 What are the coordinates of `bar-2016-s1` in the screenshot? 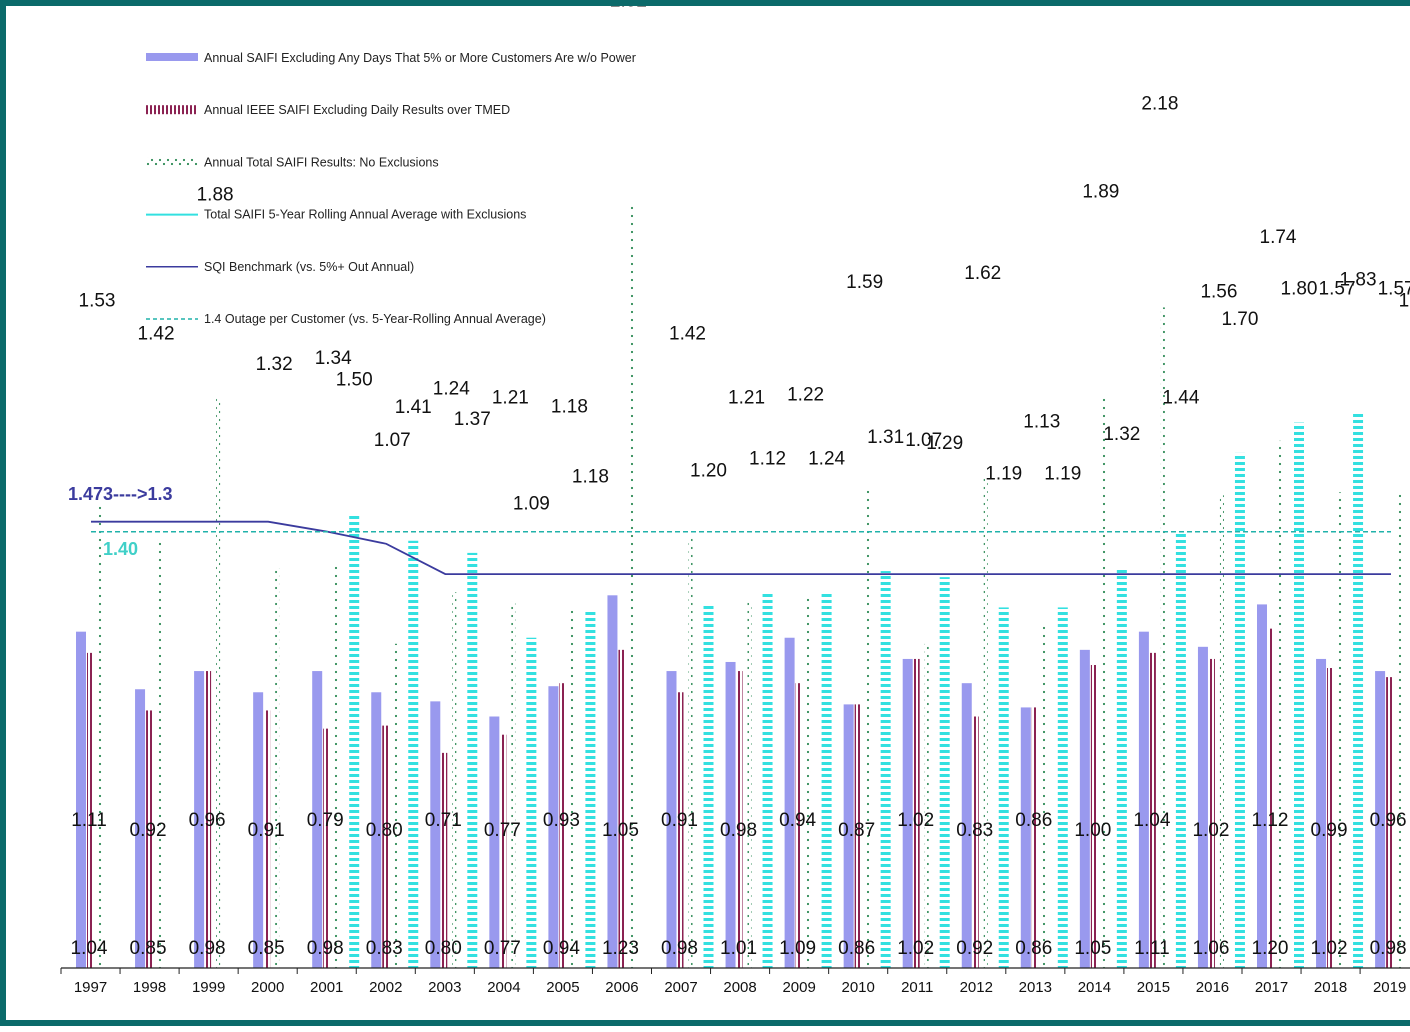 It's located at (1202, 807).